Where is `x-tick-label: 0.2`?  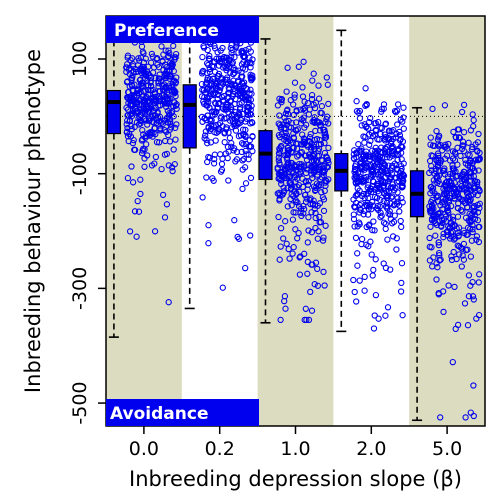 x-tick-label: 0.2 is located at coordinates (220, 449).